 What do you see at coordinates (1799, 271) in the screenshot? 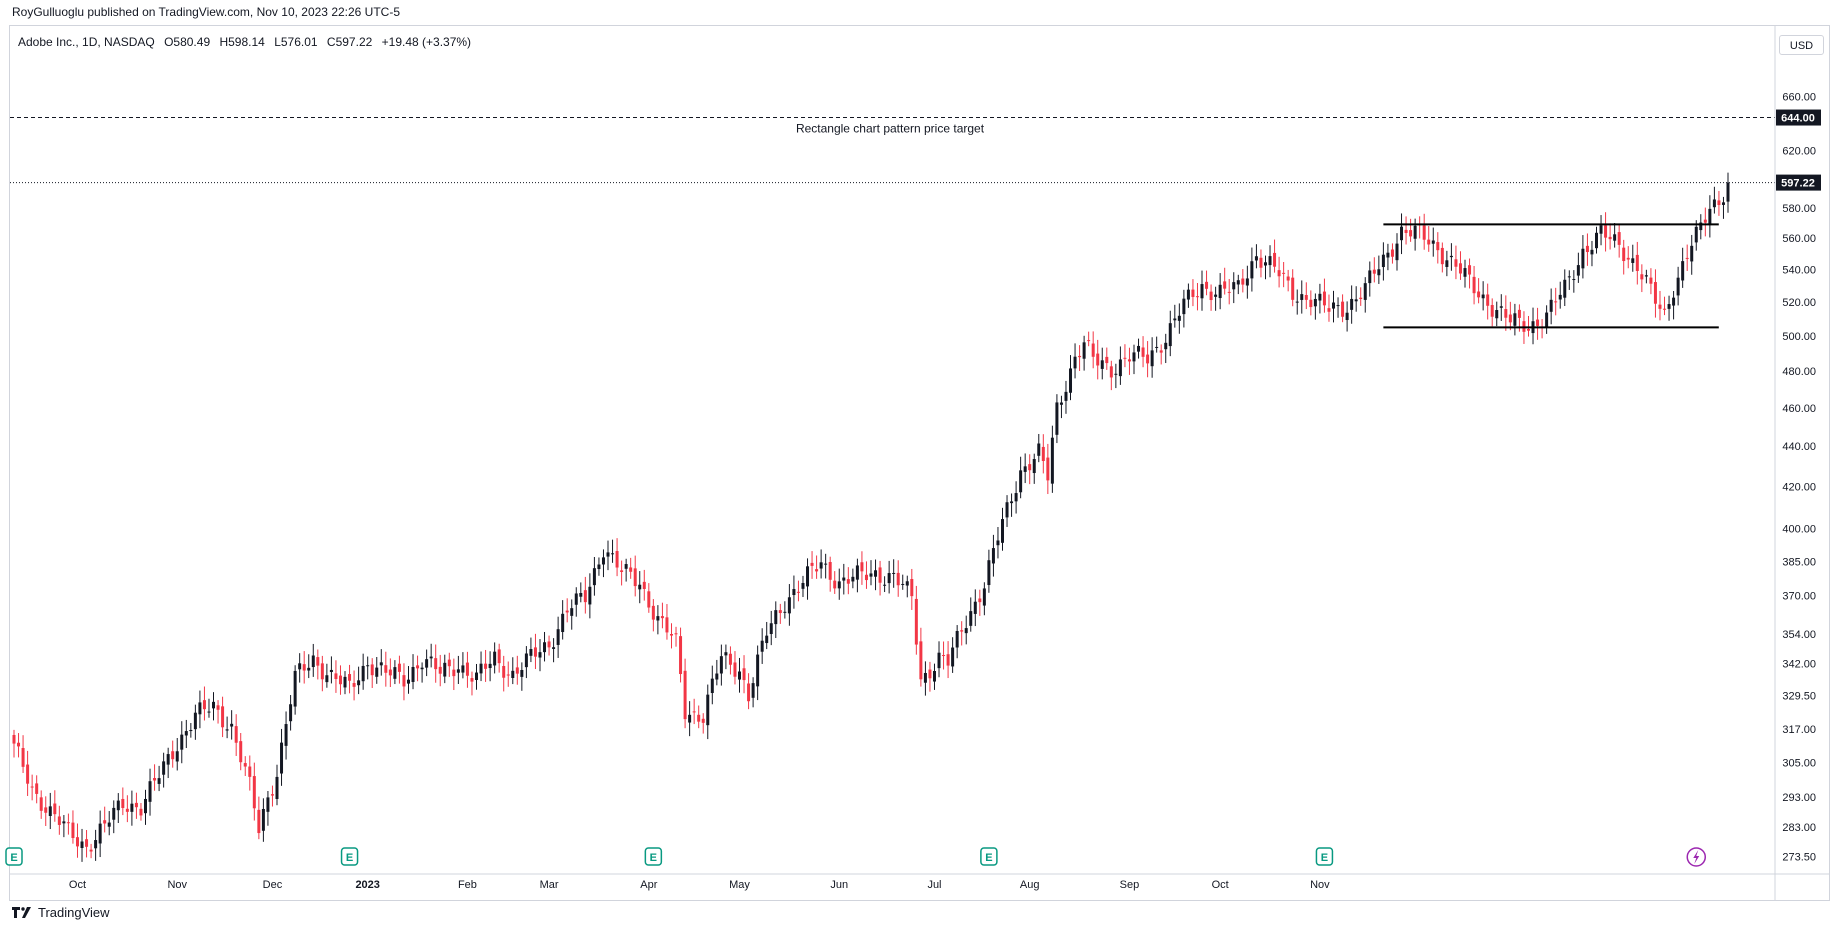
I see `y-tick-label: 540.00` at bounding box center [1799, 271].